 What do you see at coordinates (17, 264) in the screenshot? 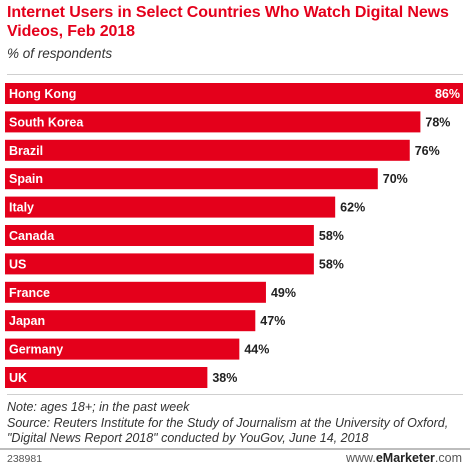
I see `category-label: US` at bounding box center [17, 264].